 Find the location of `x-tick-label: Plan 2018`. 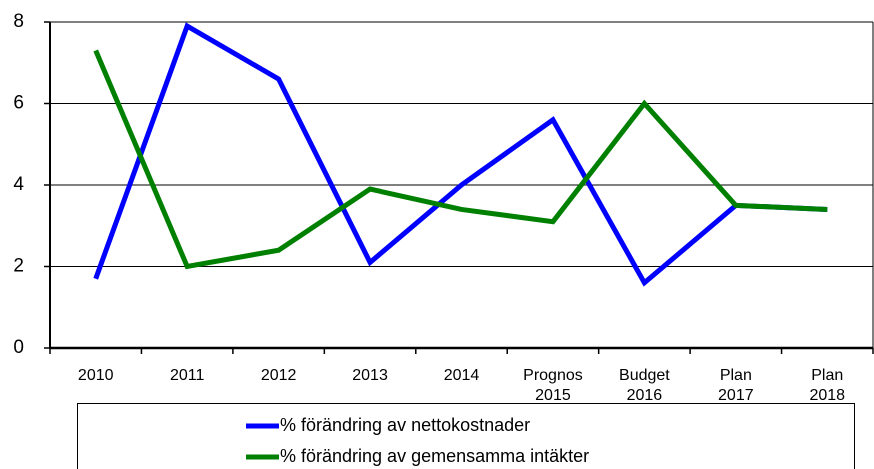

x-tick-label: Plan 2018 is located at coordinates (827, 385).